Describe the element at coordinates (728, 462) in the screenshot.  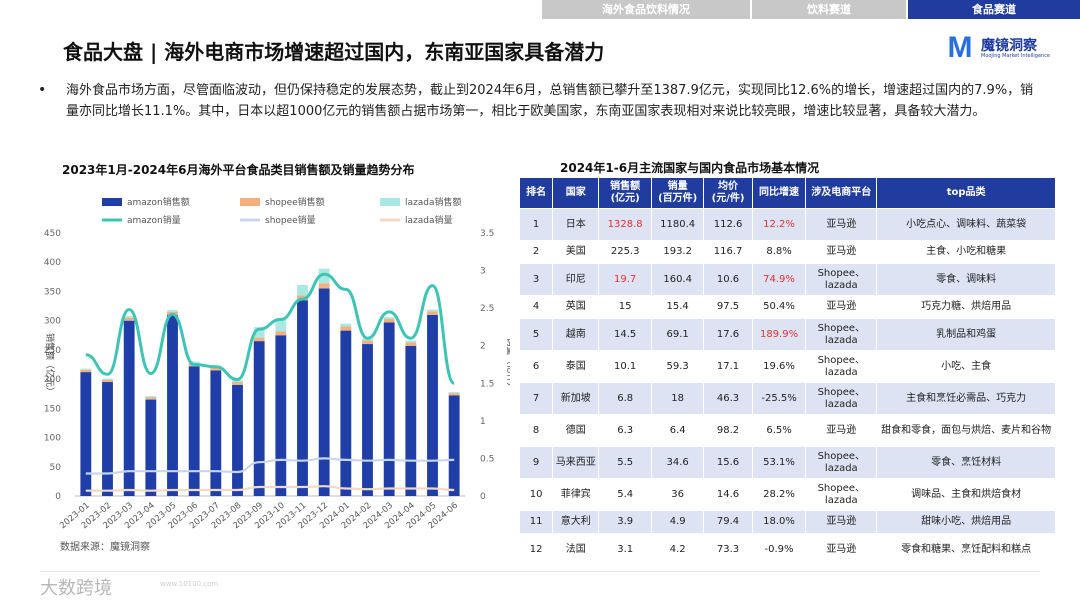
I see `table-cell: 15.6` at that location.